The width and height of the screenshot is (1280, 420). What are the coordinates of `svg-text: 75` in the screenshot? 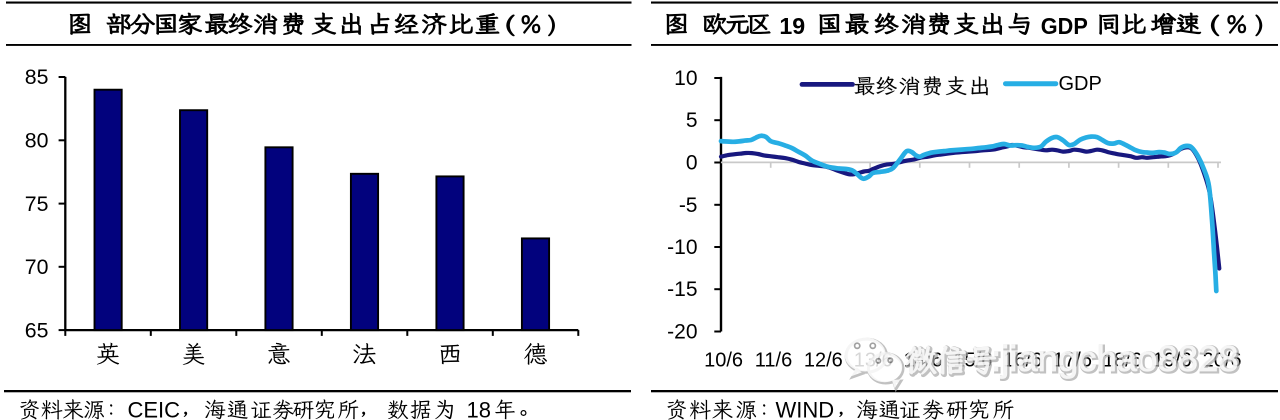 It's located at (37, 204).